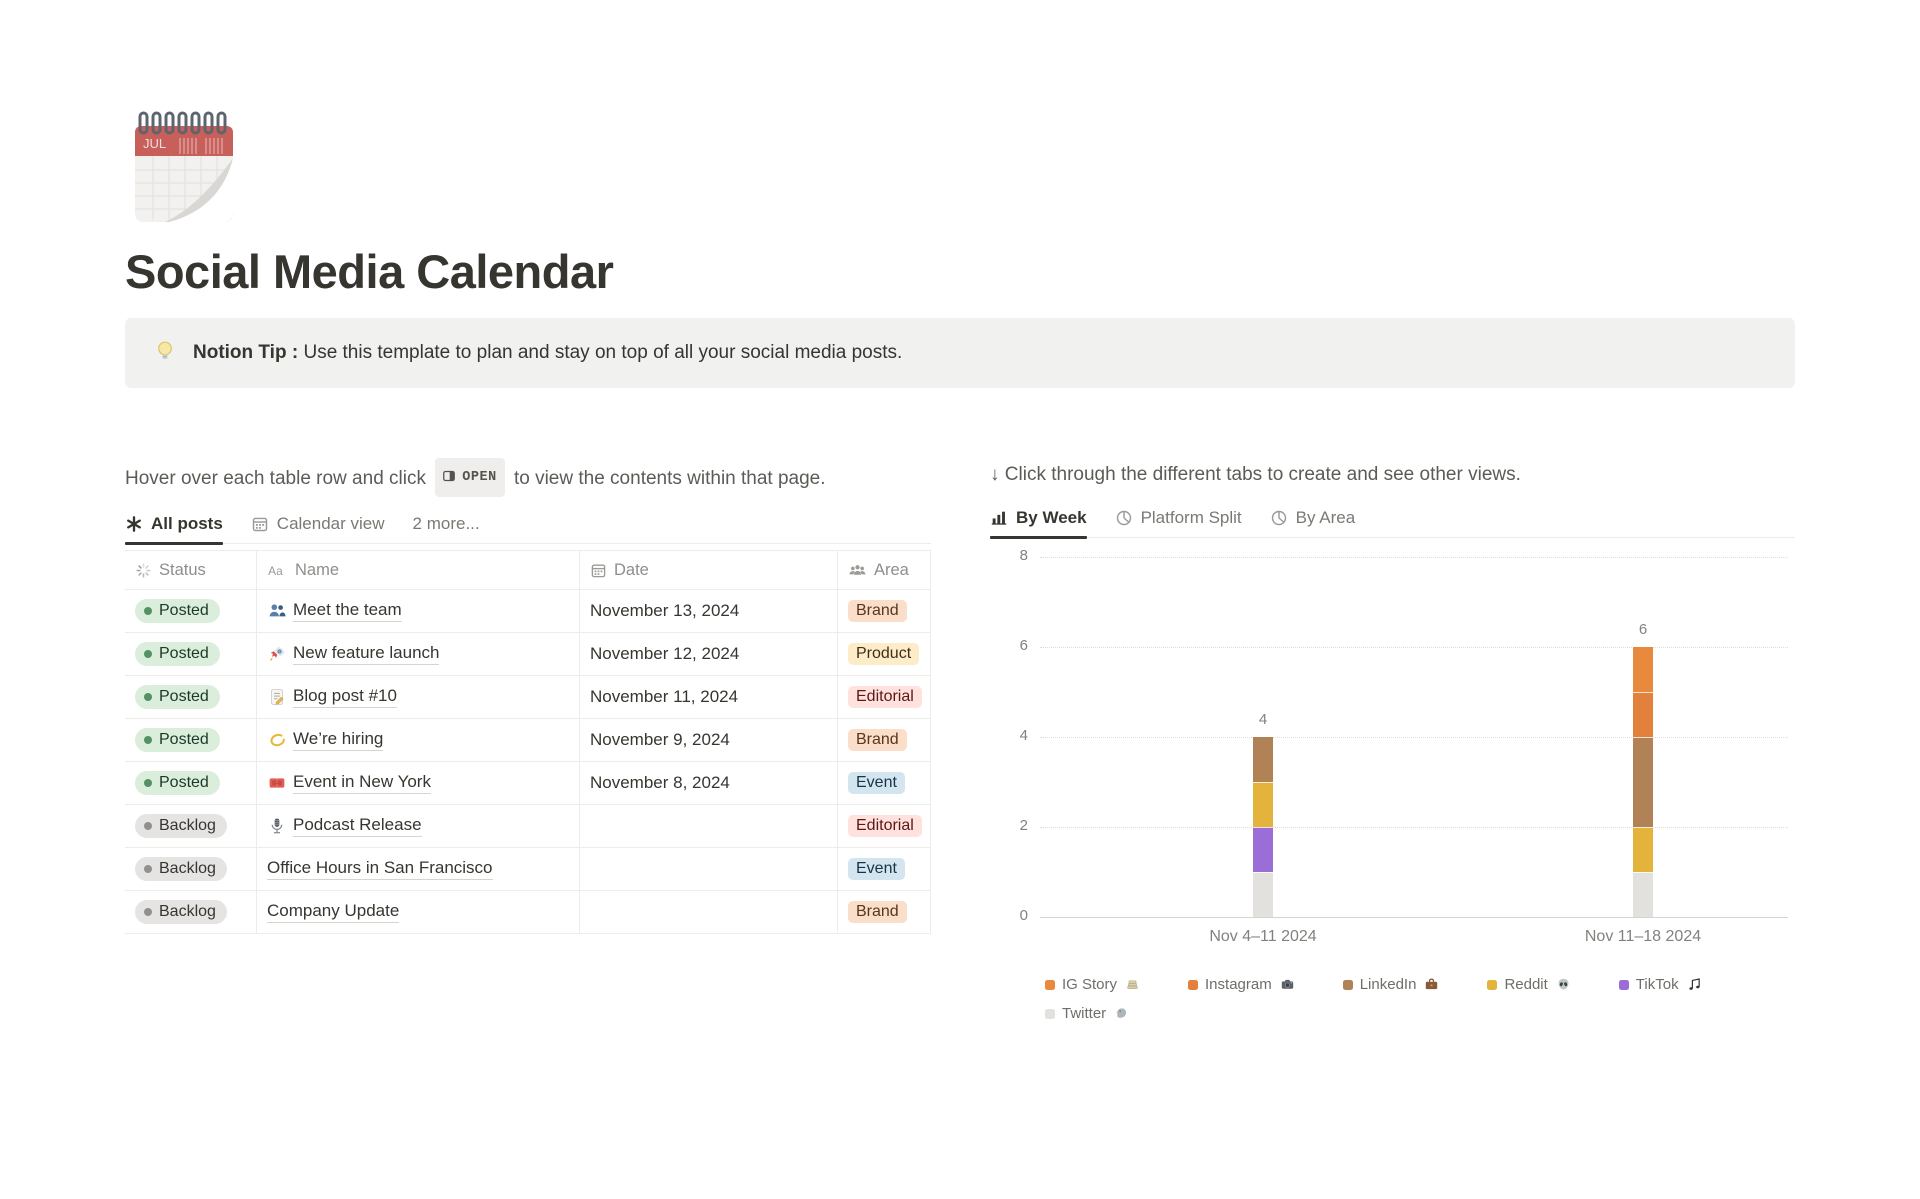 The width and height of the screenshot is (1920, 1199). I want to click on column-header-date: Date, so click(709, 570).